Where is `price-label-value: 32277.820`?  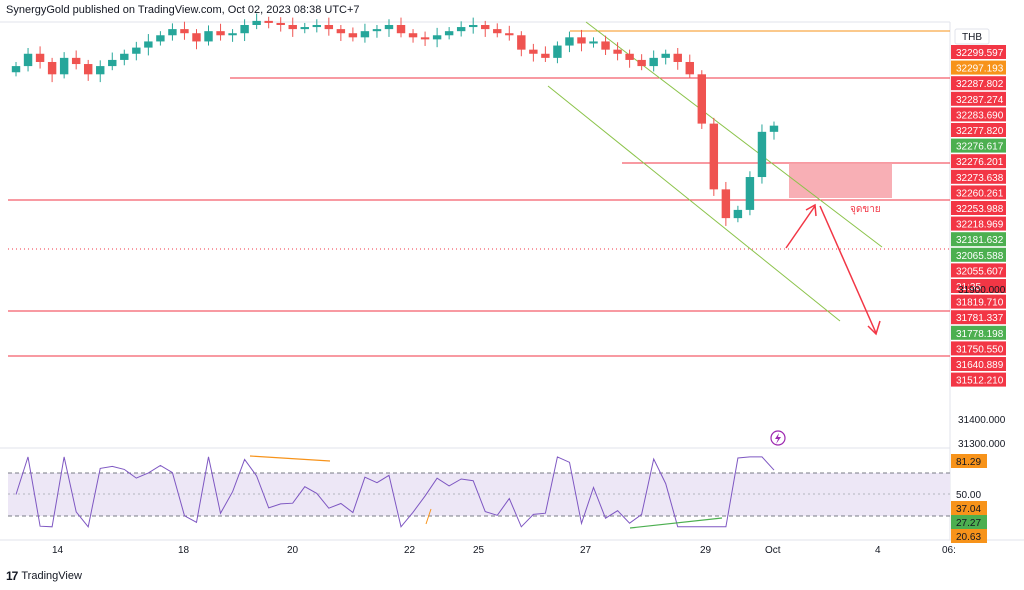 price-label-value: 32277.820 is located at coordinates (980, 131).